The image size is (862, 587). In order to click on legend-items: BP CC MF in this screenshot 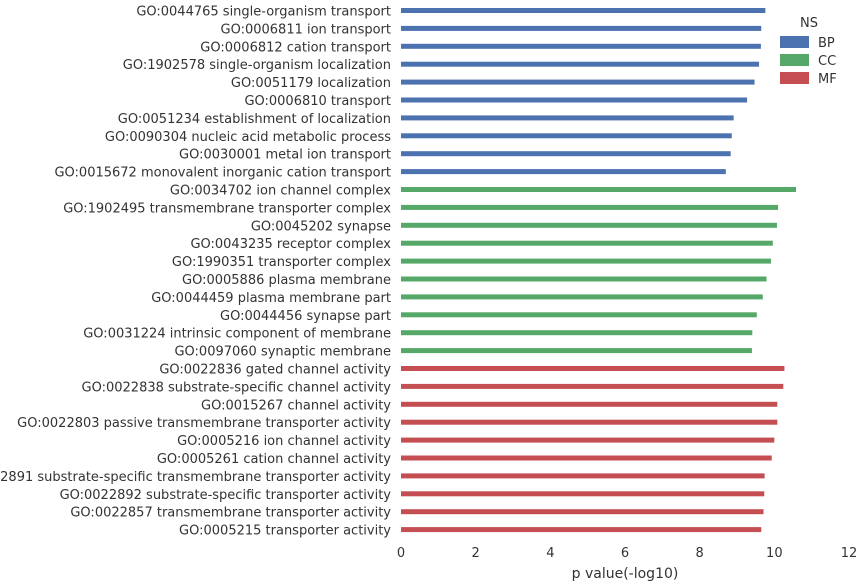, I will do `click(808, 61)`.